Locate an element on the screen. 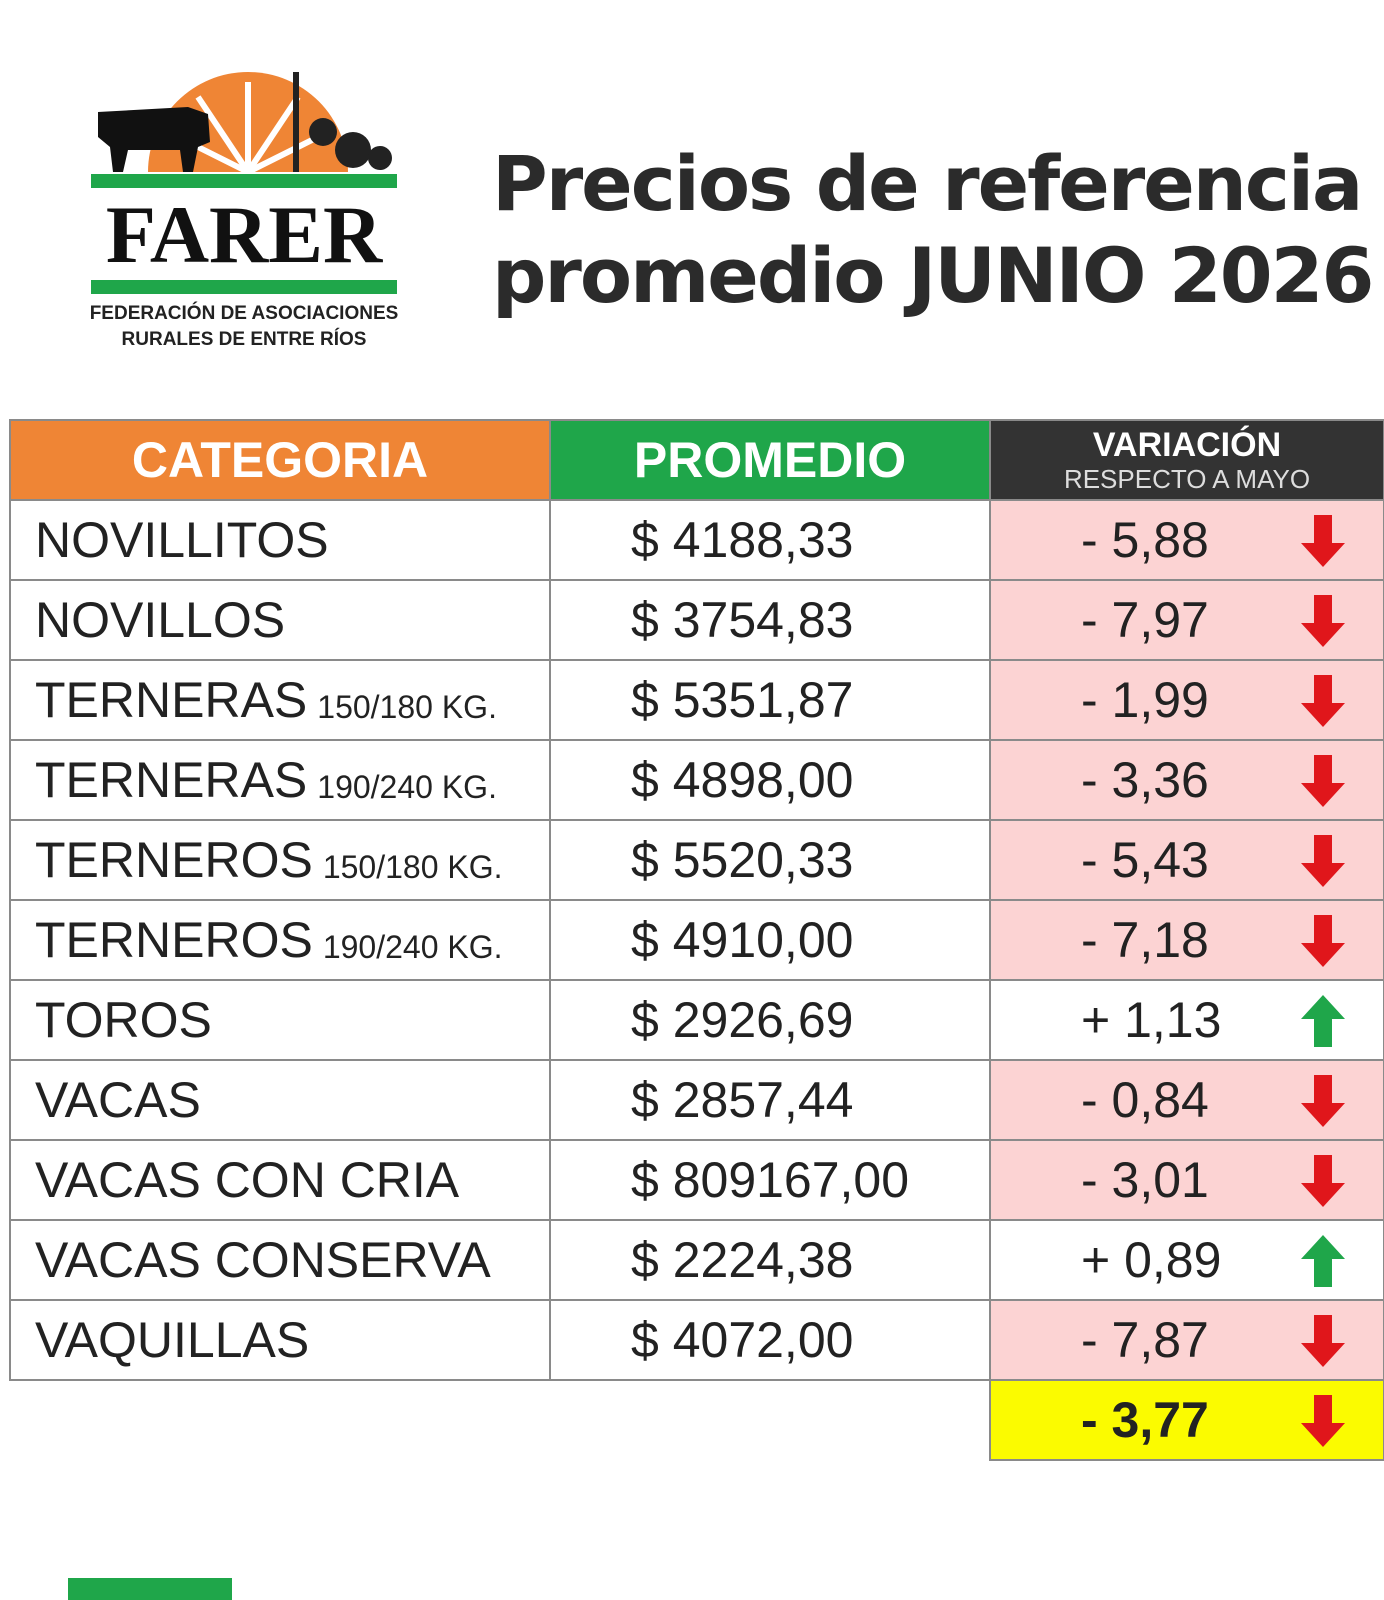  variation-cell: - 3,36 is located at coordinates (1186, 780).